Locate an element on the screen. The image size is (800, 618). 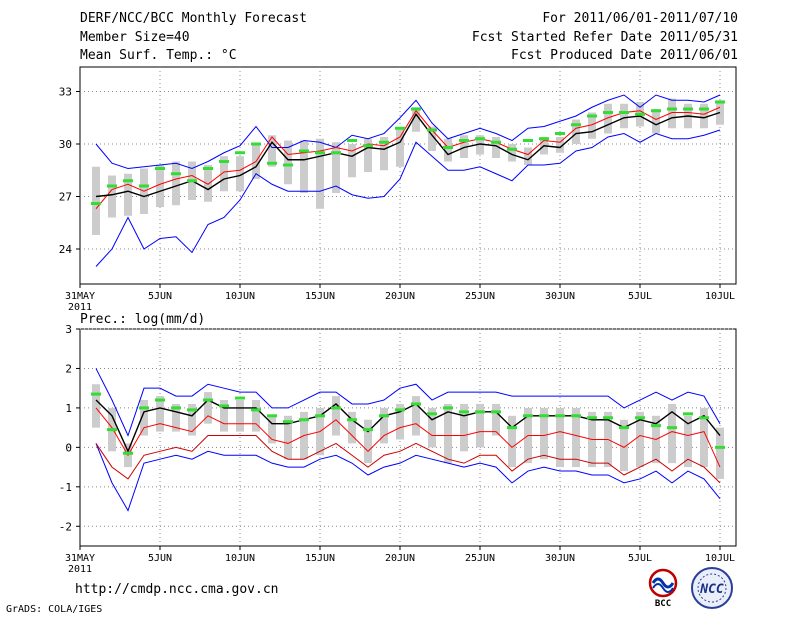
temperature-y-tick-label: 27 is located at coordinates (65, 197).